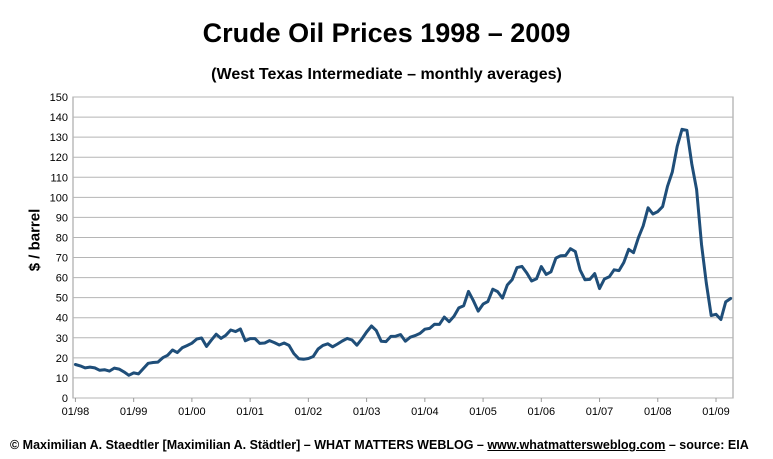 Image resolution: width=773 pixels, height=459 pixels. What do you see at coordinates (59, 178) in the screenshot?
I see `y-tick-label: 110` at bounding box center [59, 178].